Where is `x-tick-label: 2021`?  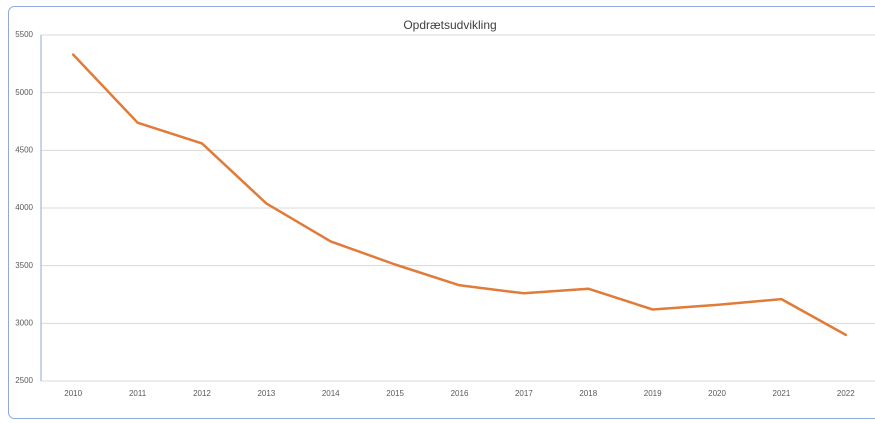 x-tick-label: 2021 is located at coordinates (782, 393).